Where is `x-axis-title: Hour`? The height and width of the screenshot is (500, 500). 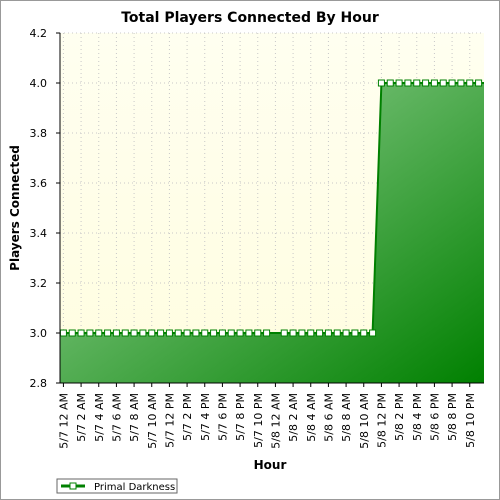
x-axis-title: Hour is located at coordinates (270, 465).